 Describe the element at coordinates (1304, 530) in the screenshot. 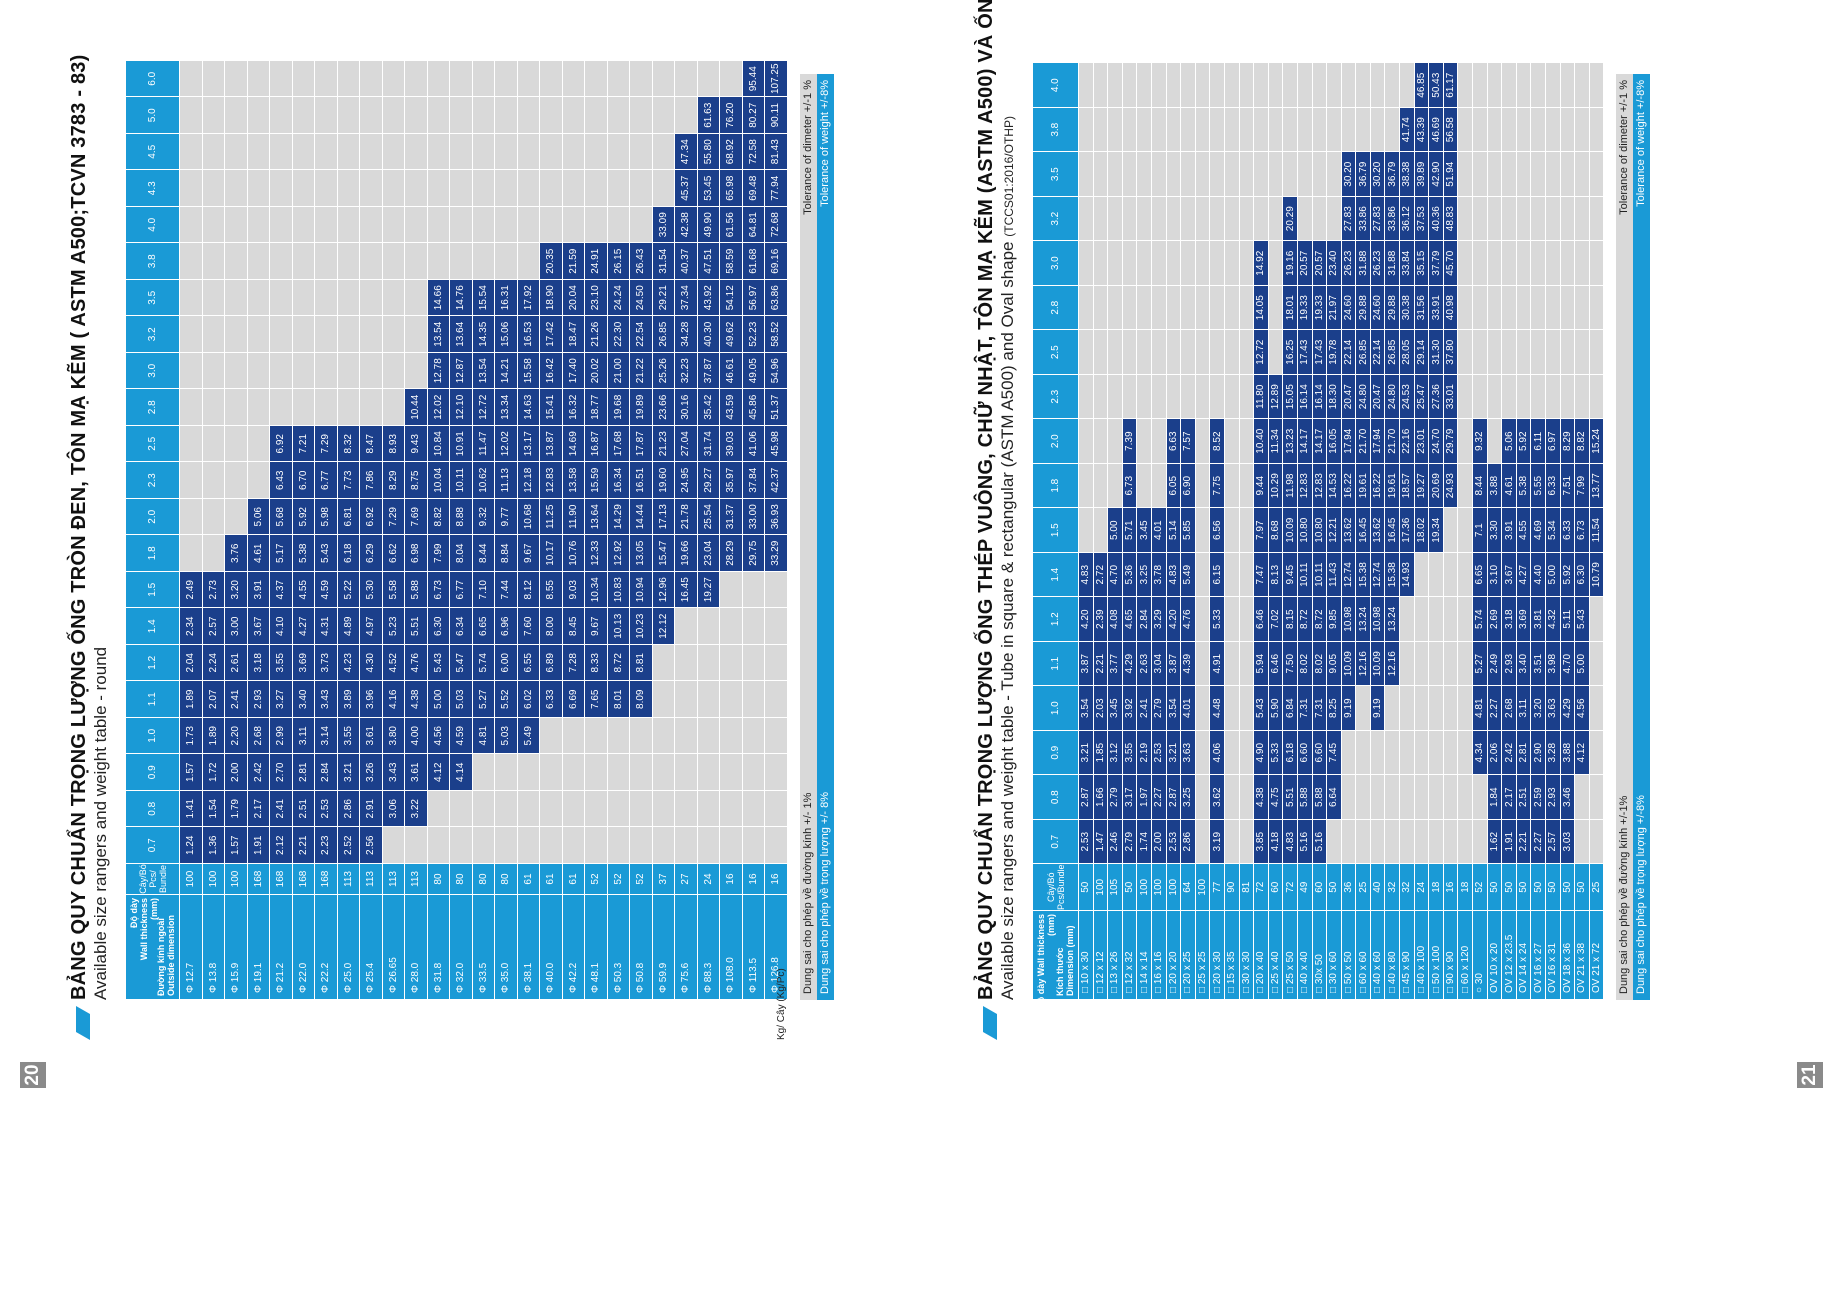

I see `weight-cell: 10.80` at that location.